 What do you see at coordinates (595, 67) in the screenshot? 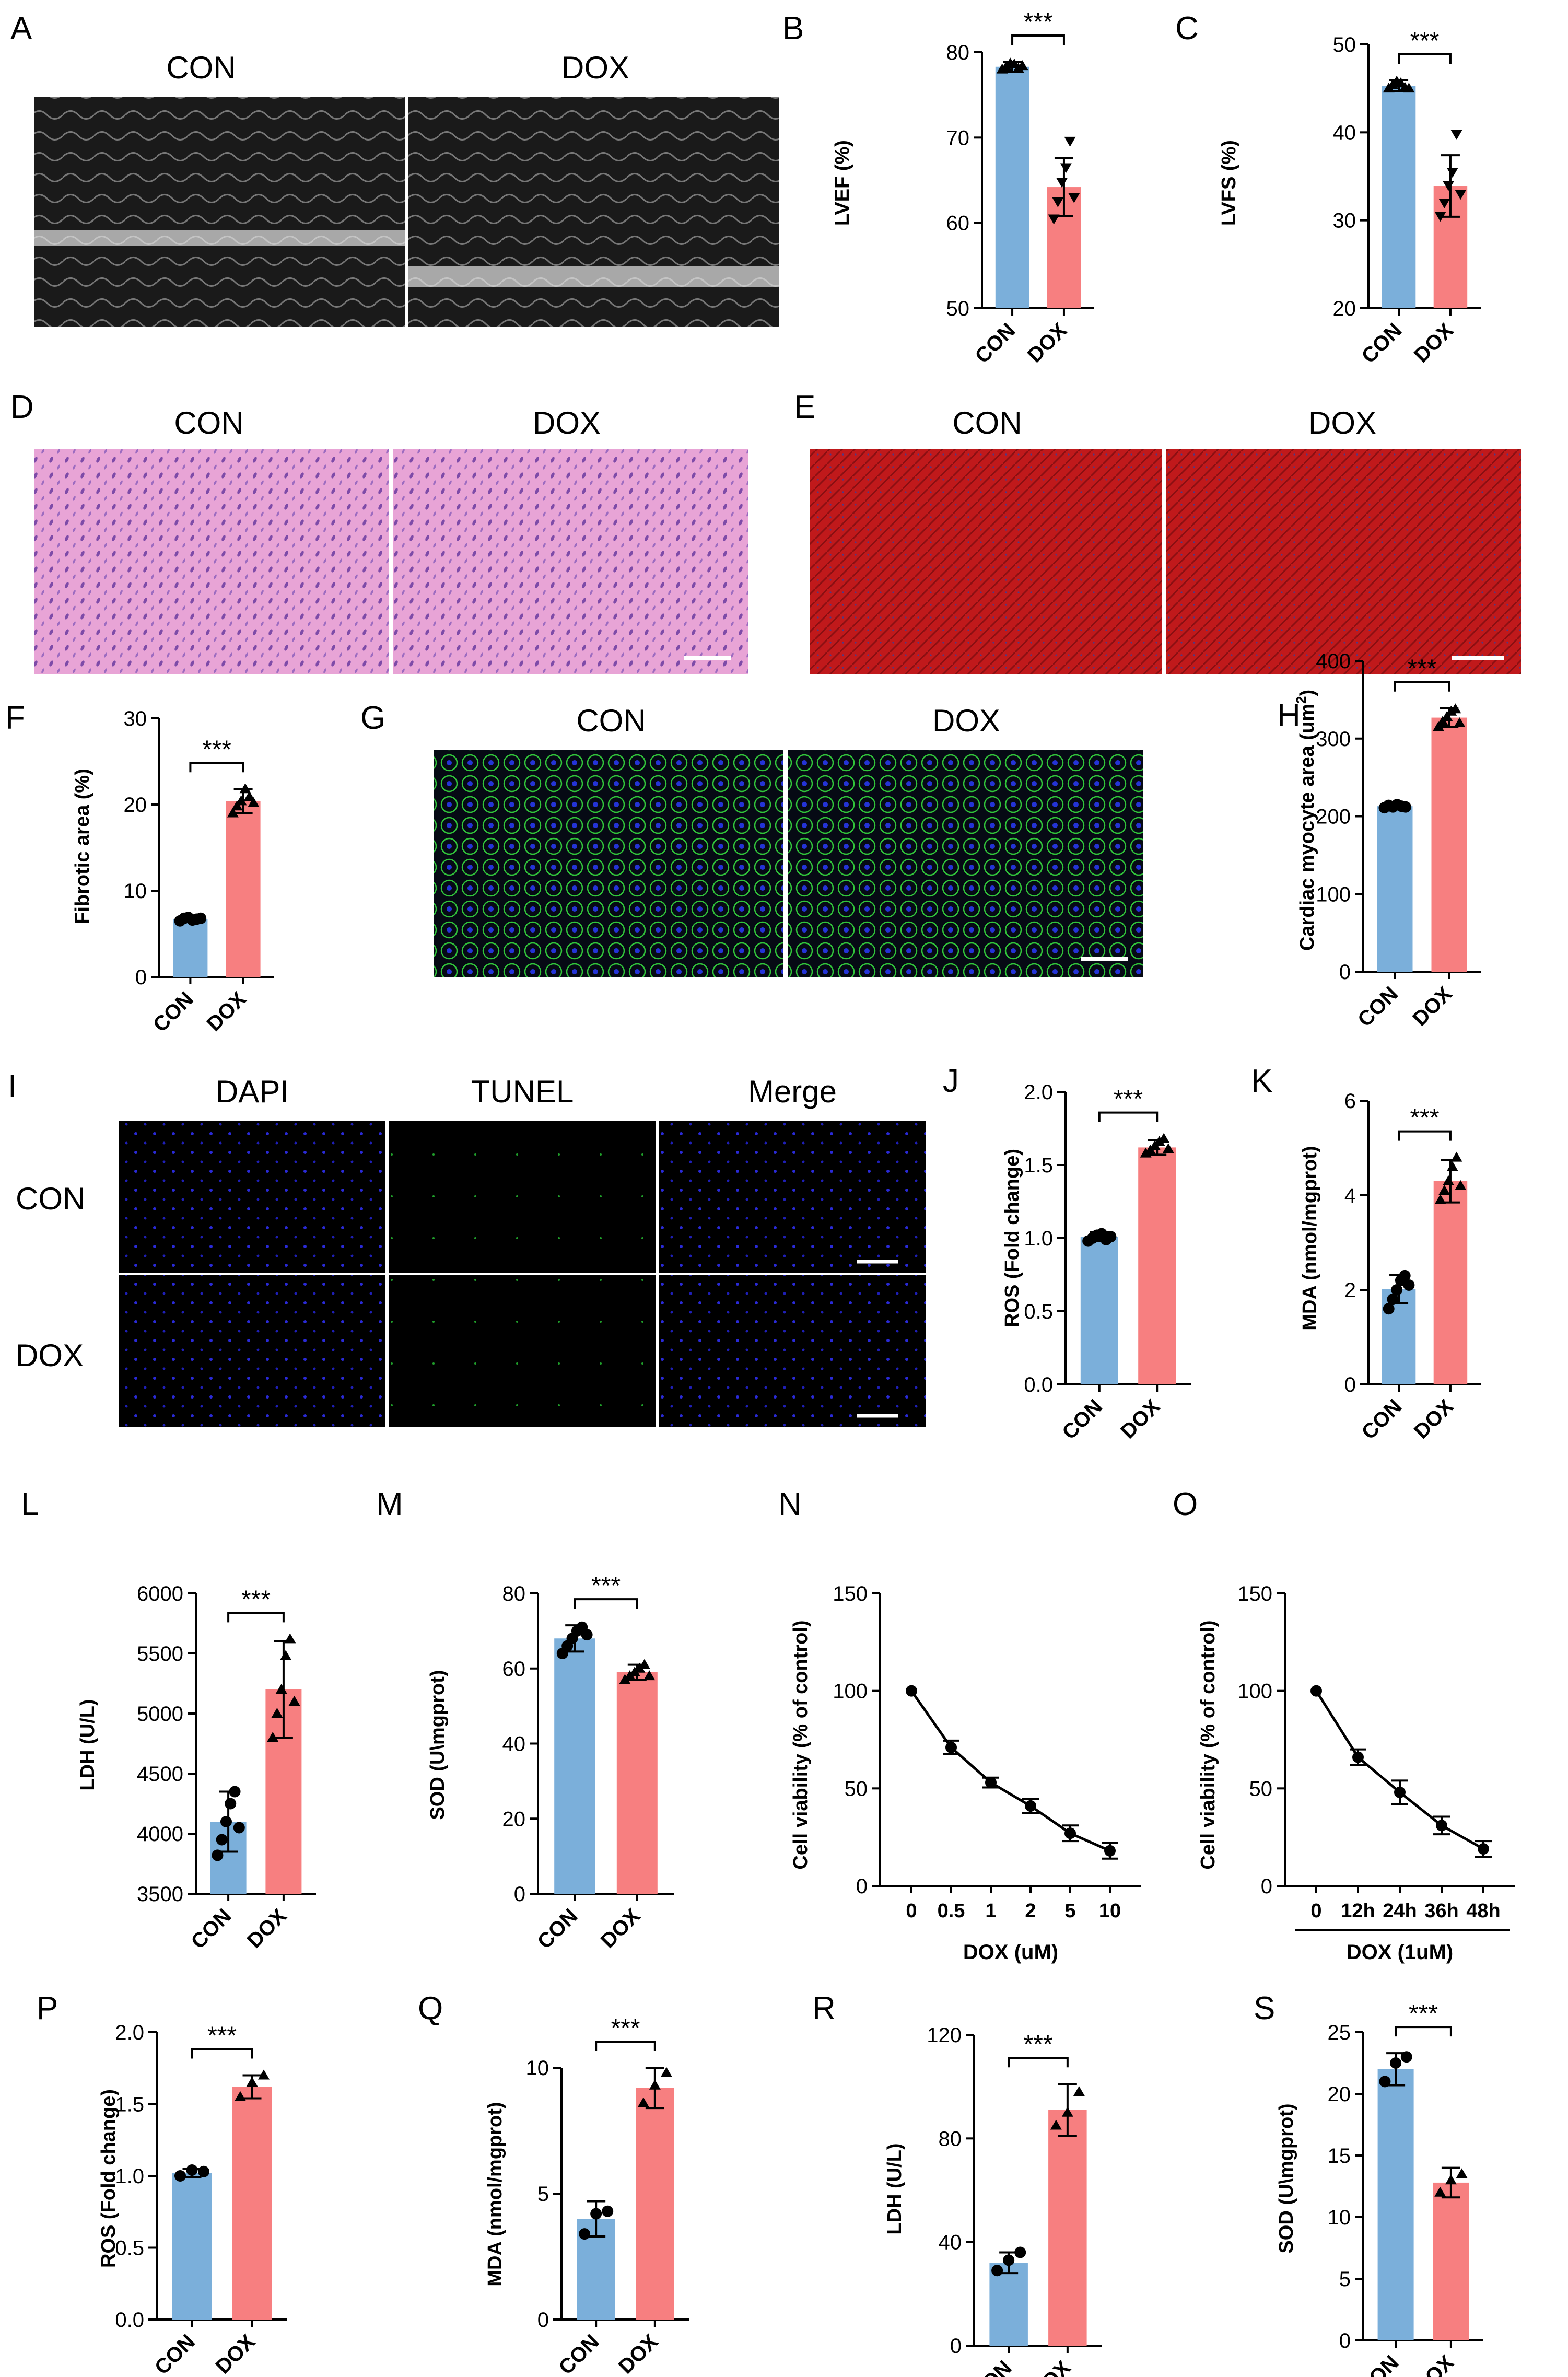
I see `panel-a-label-dox: DOX` at bounding box center [595, 67].